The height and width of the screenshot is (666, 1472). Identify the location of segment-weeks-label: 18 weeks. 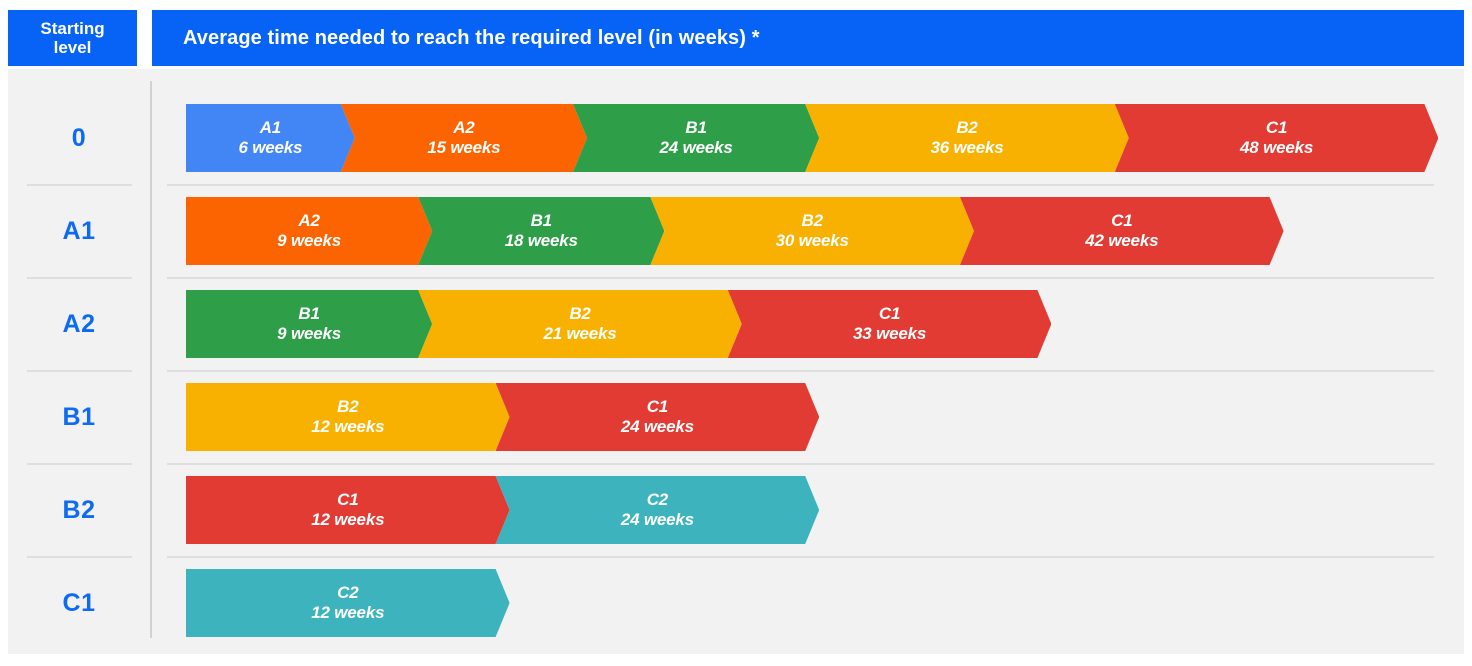
(541, 240).